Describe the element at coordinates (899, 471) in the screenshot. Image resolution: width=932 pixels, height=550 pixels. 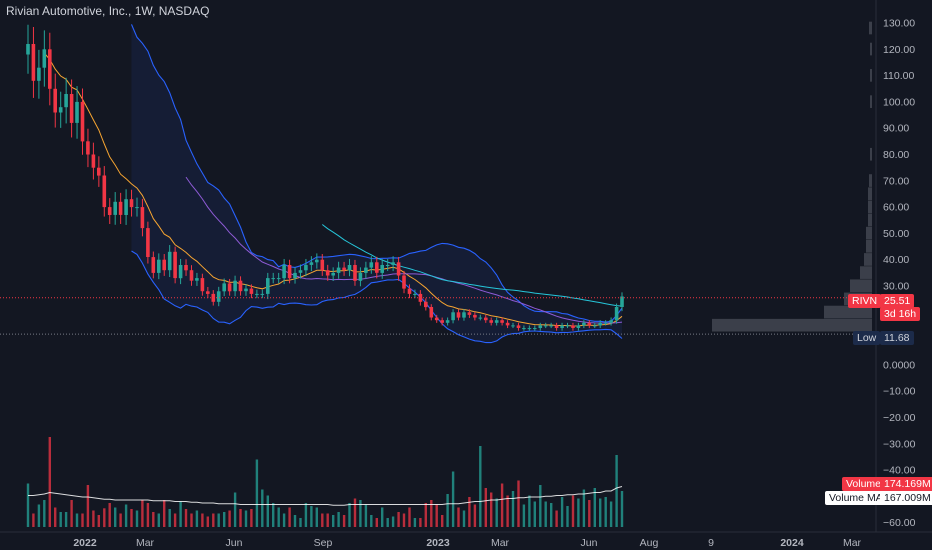
I see `price-tick-label: −40.00` at that location.